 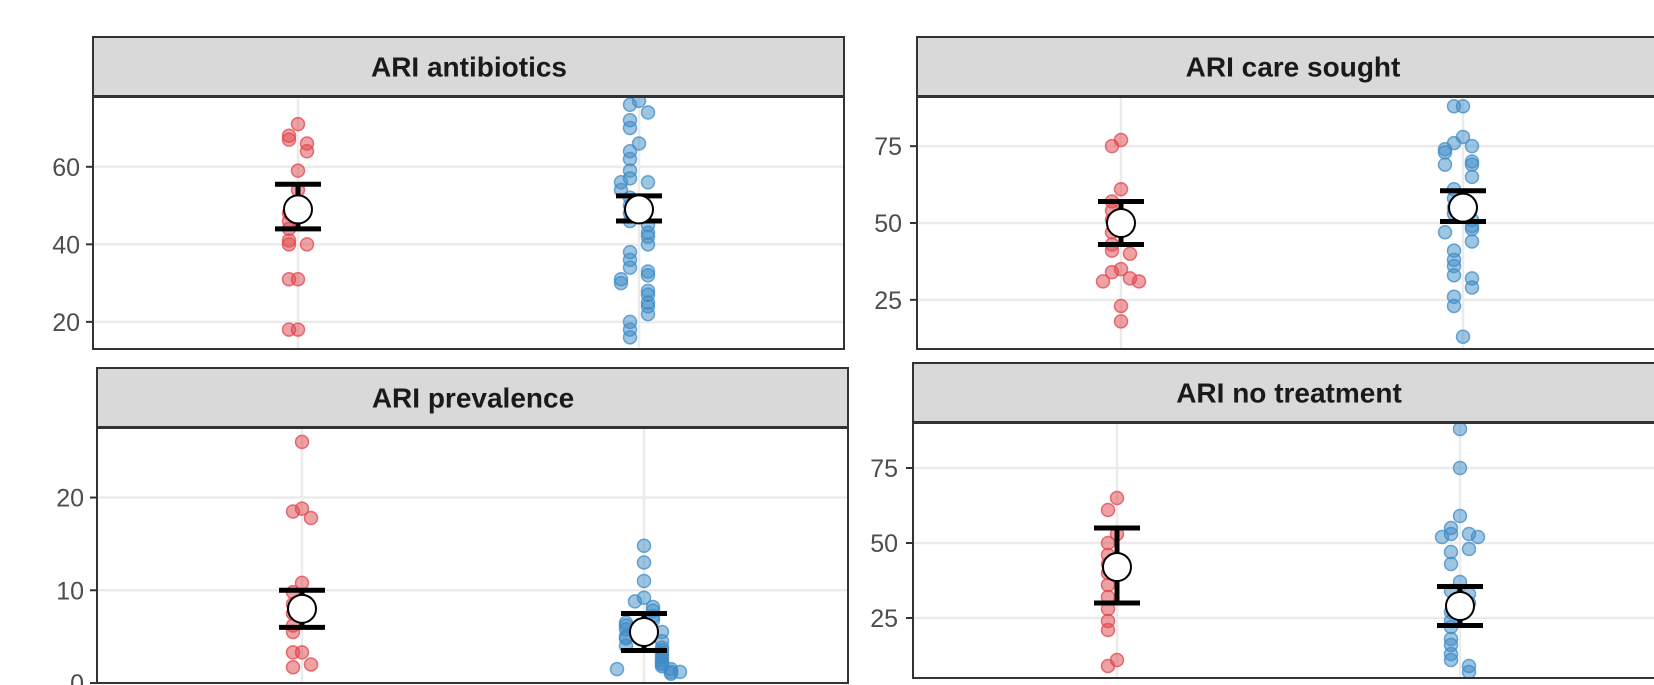 I want to click on y-tick-label: 40, so click(x=66, y=245).